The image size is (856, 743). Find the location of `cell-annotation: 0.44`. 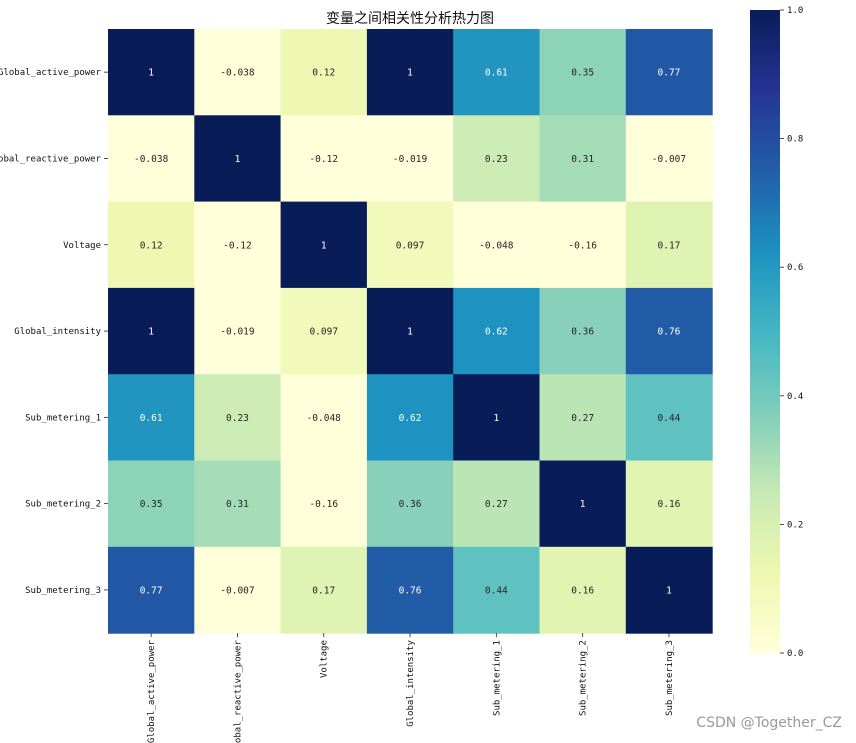

cell-annotation: 0.44 is located at coordinates (669, 418).